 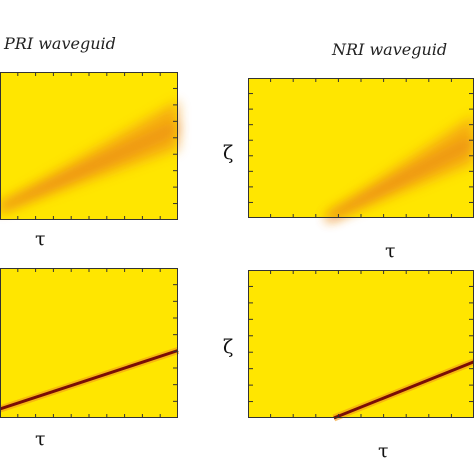 I want to click on heatmap-panel-pri-bottom, so click(x=90, y=343).